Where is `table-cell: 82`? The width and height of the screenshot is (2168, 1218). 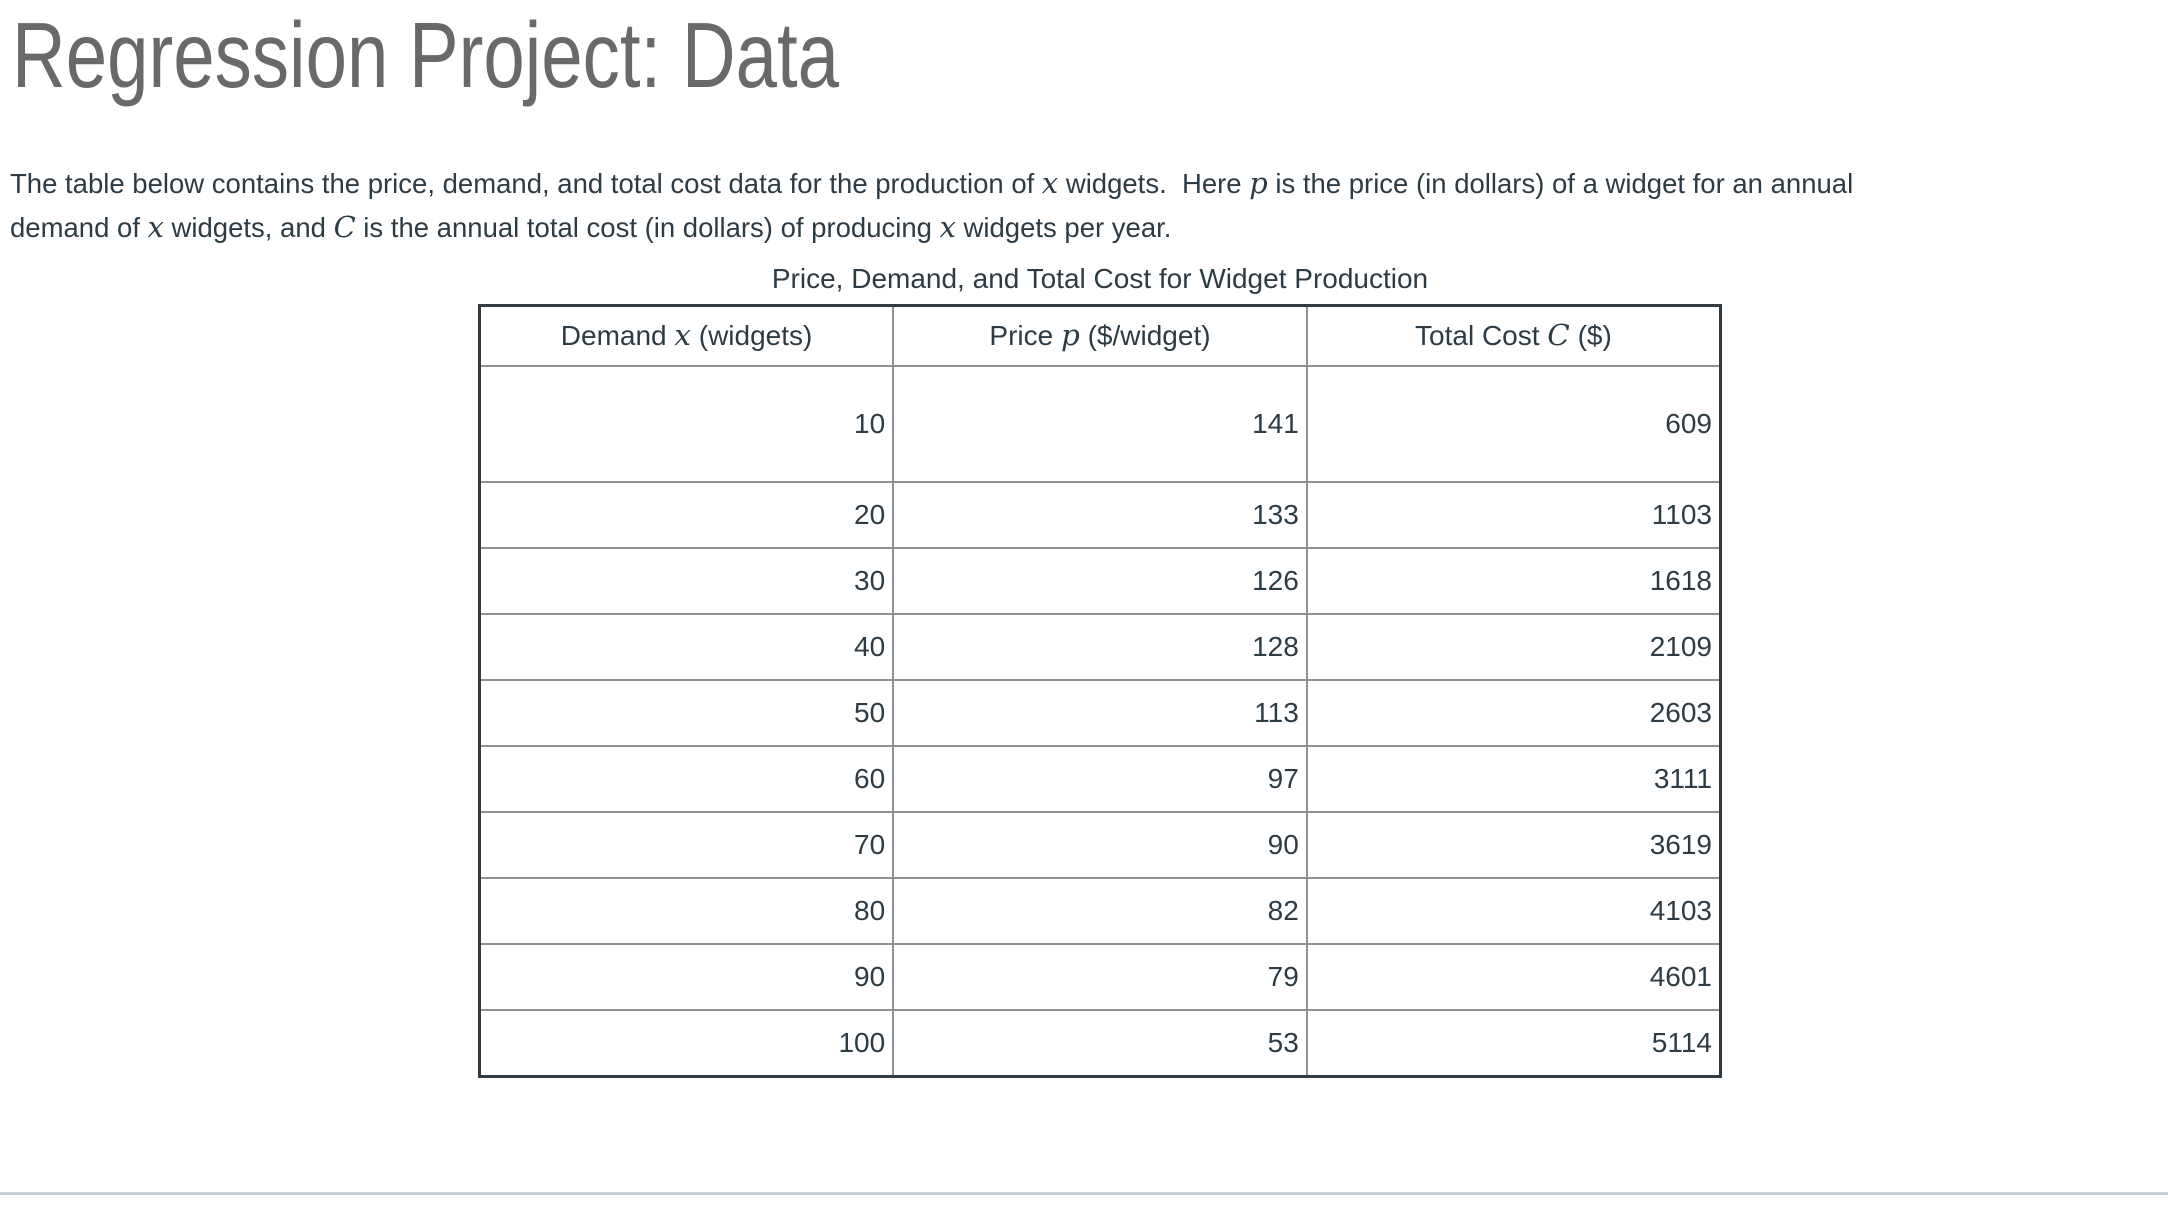 table-cell: 82 is located at coordinates (1100, 911).